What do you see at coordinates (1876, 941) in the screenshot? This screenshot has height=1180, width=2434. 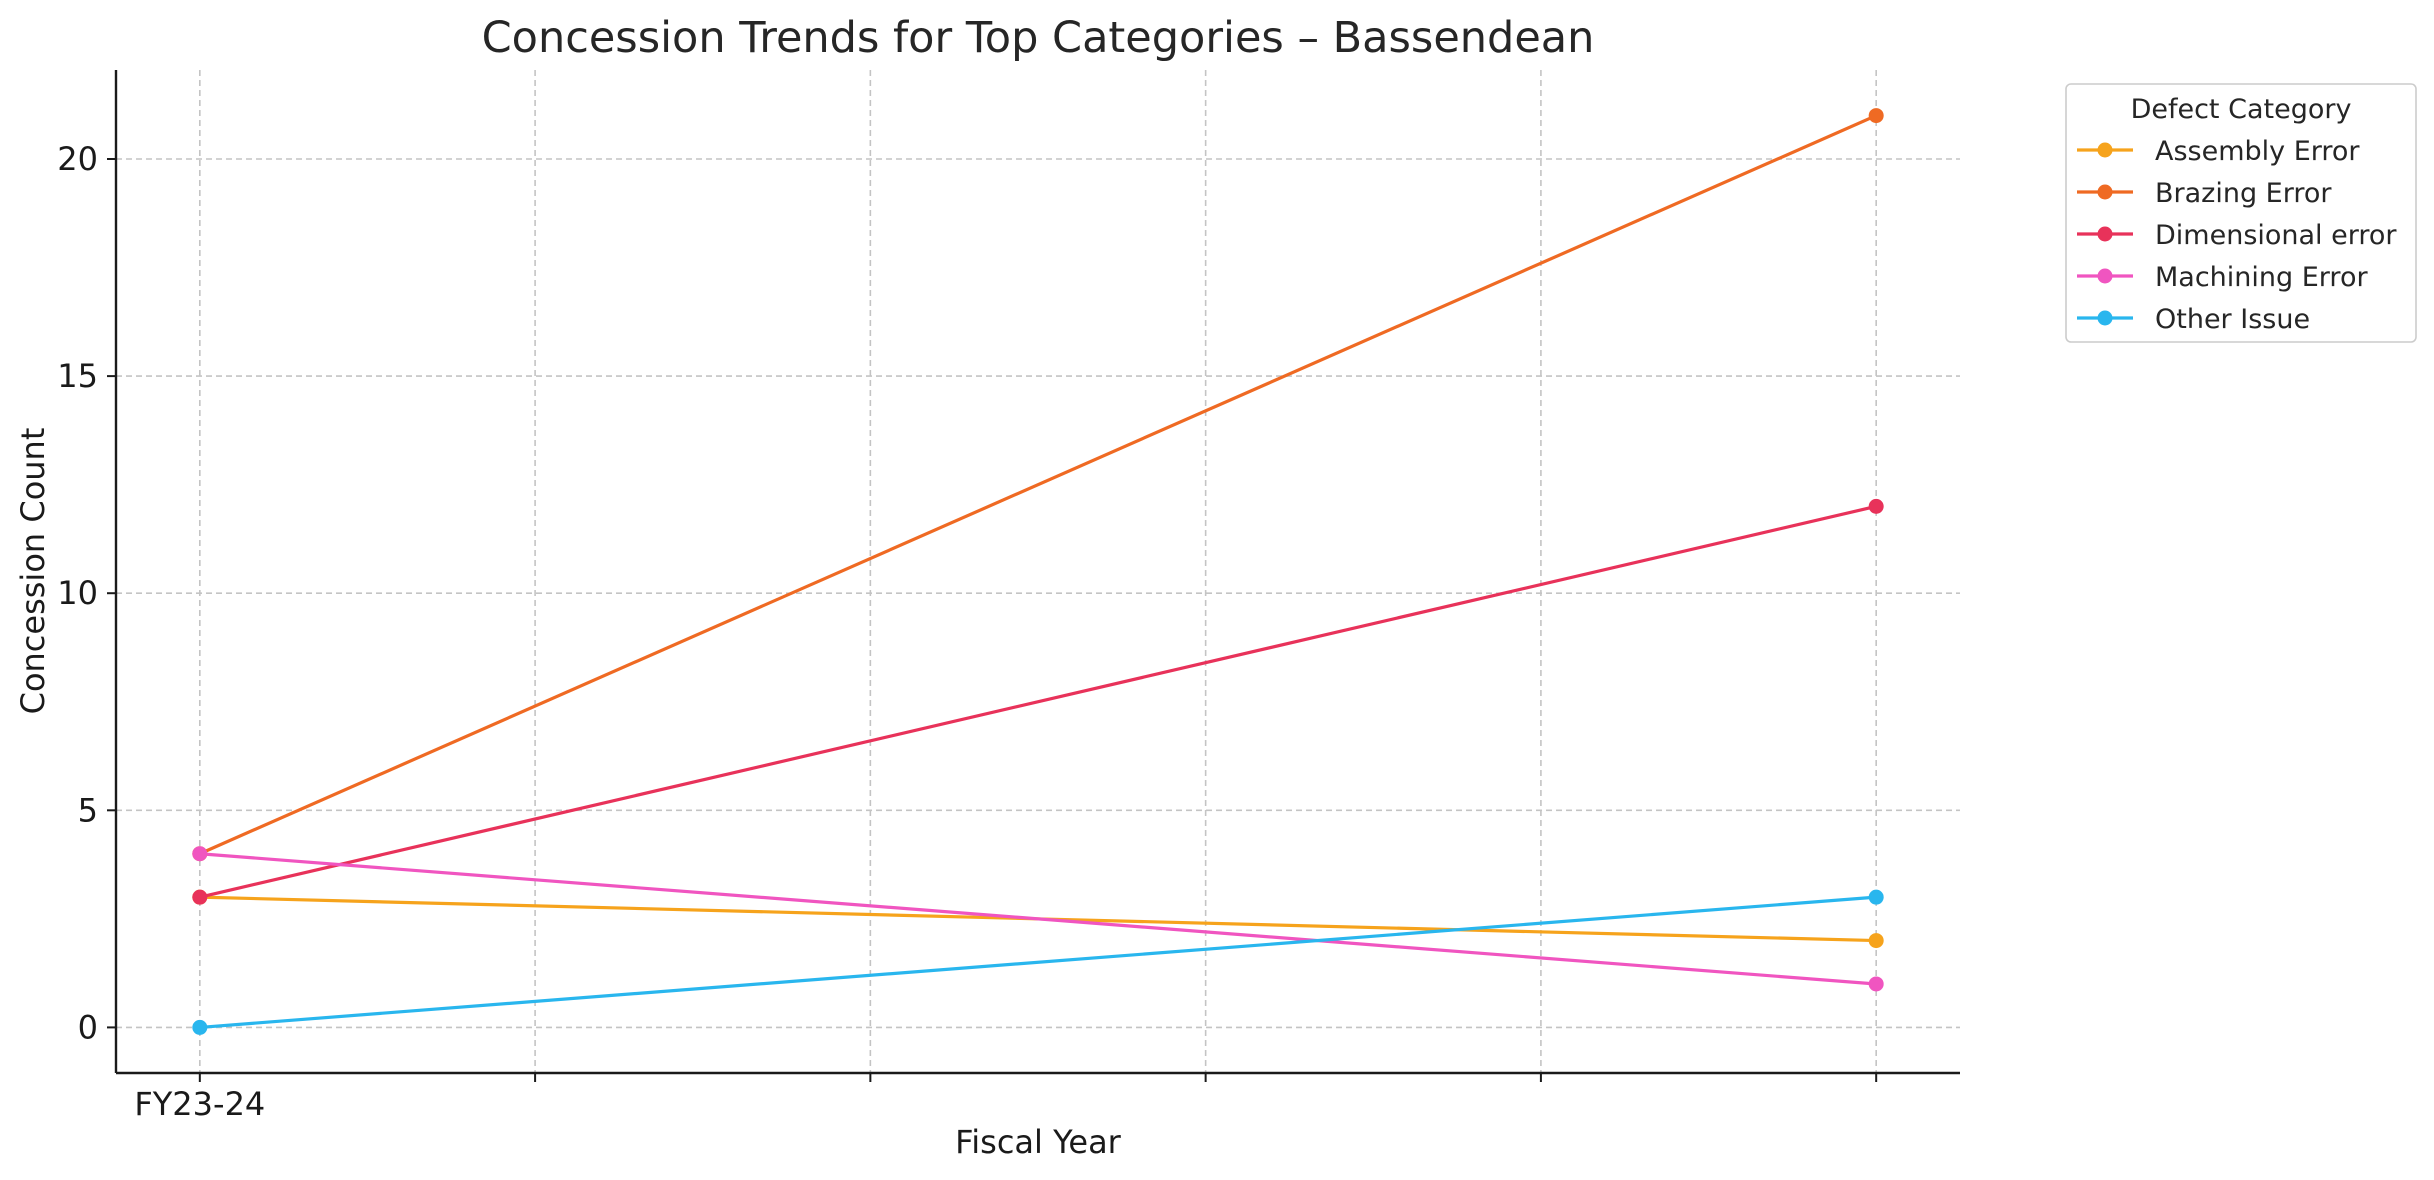 I see `data-point-assembly-error` at bounding box center [1876, 941].